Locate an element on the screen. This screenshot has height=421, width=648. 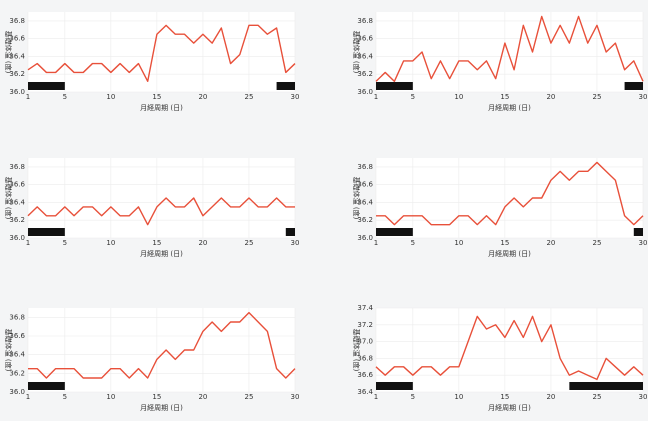
y-tick-label: 37.0 is located at coordinates (365, 342).